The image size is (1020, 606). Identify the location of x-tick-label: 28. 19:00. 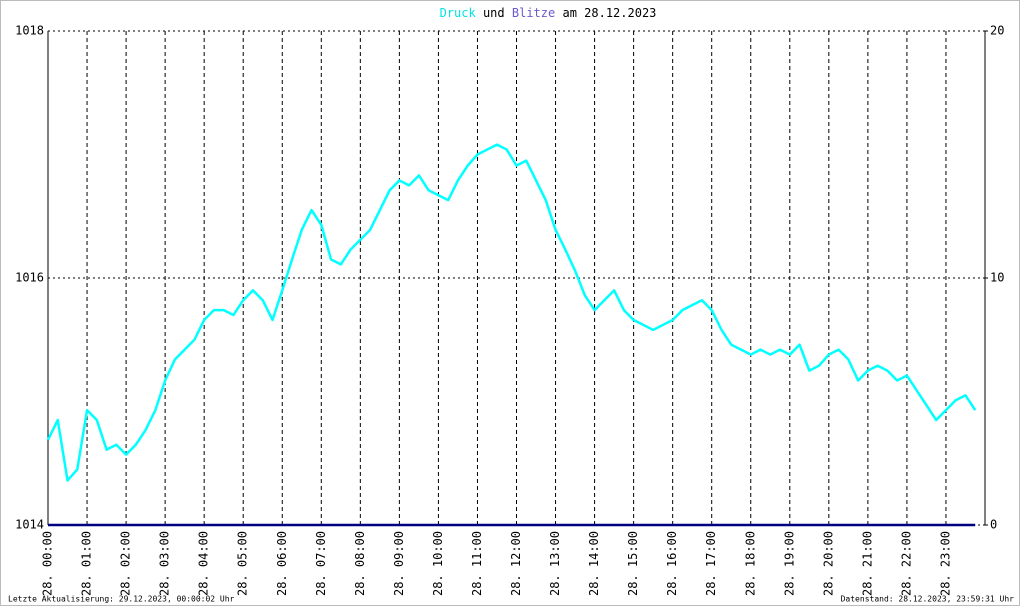
(789, 563).